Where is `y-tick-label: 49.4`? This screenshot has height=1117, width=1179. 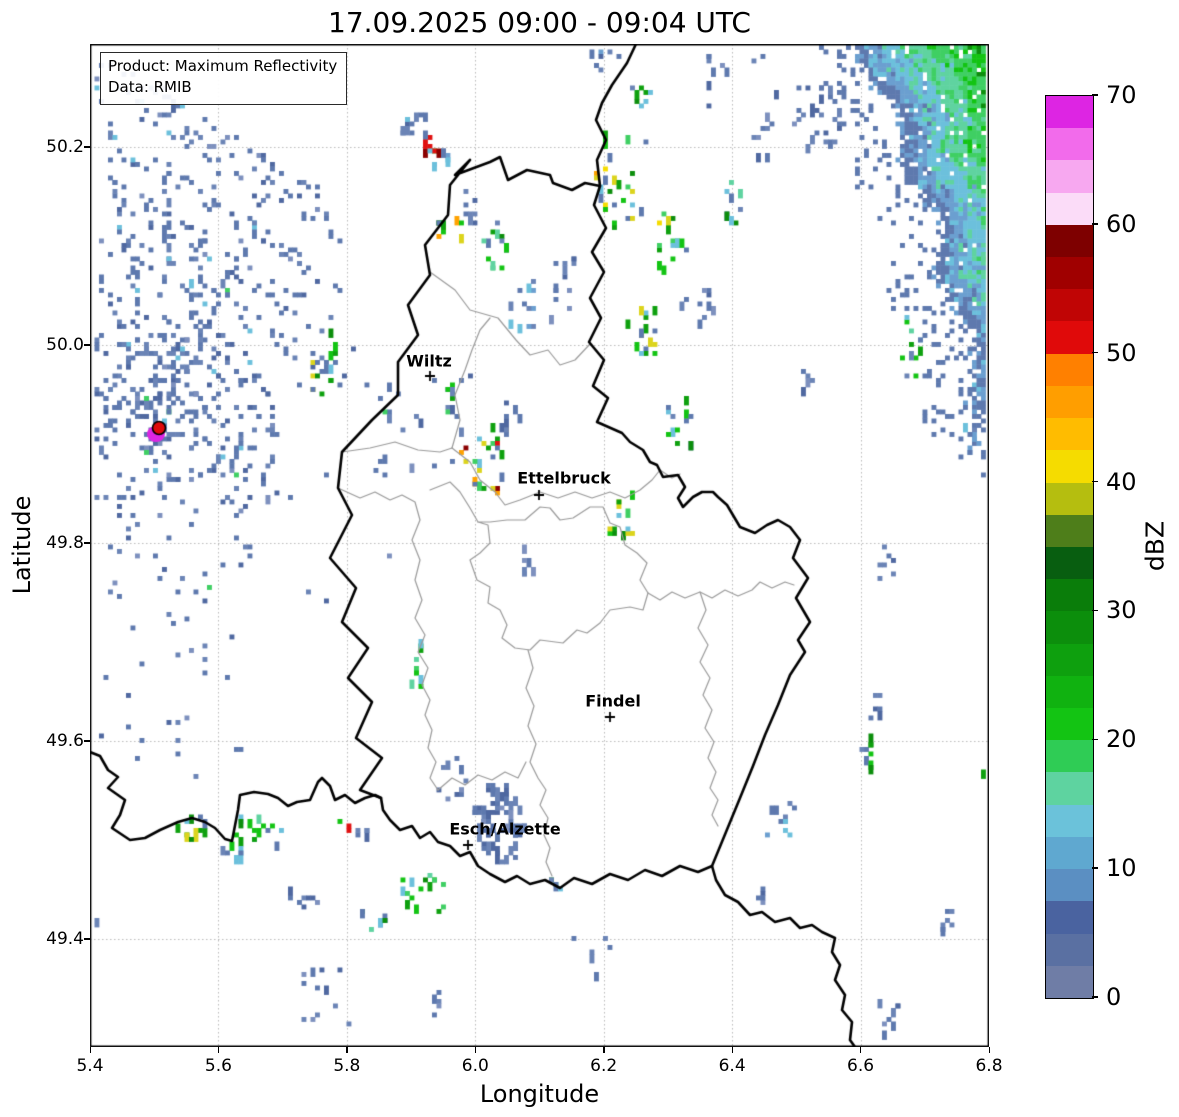
y-tick-label: 49.4 is located at coordinates (65, 939).